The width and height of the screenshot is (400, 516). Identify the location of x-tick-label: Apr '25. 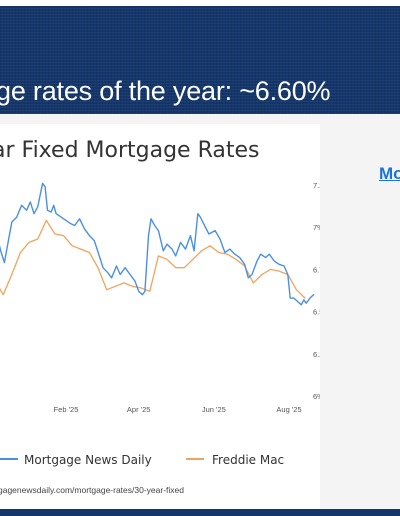
(139, 409).